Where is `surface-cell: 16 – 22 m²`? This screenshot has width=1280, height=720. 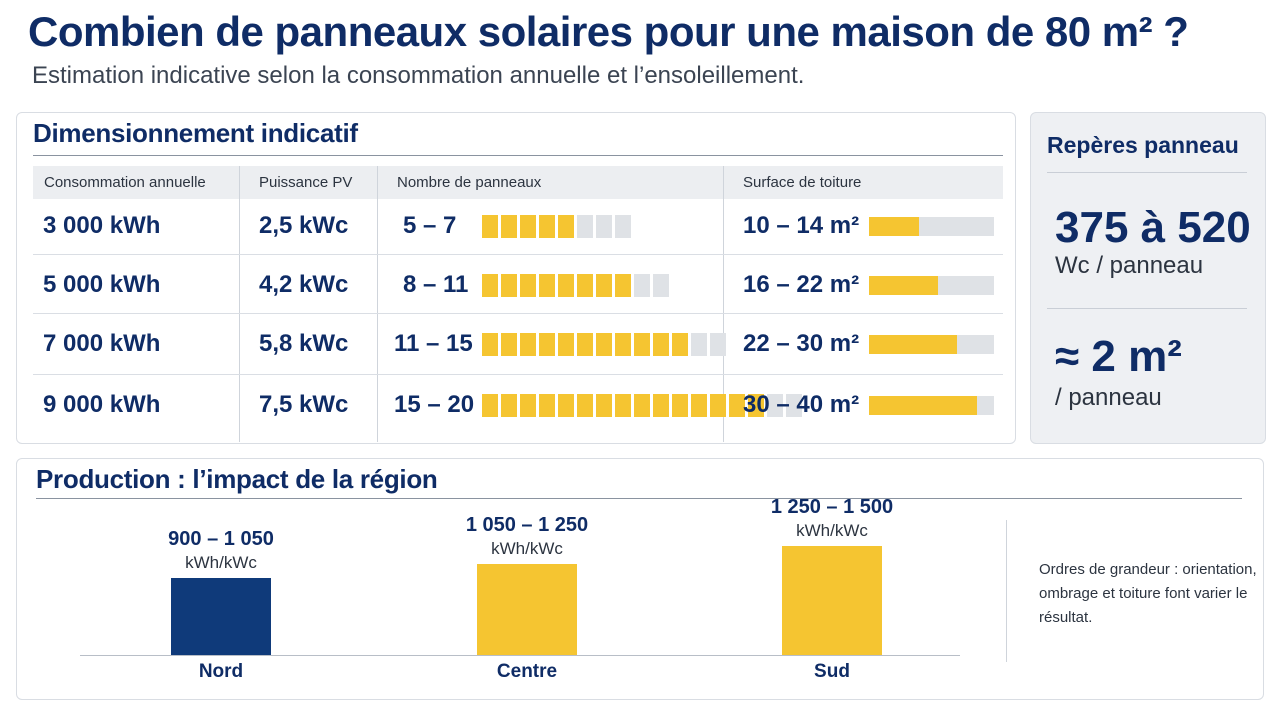 surface-cell: 16 – 22 m² is located at coordinates (801, 284).